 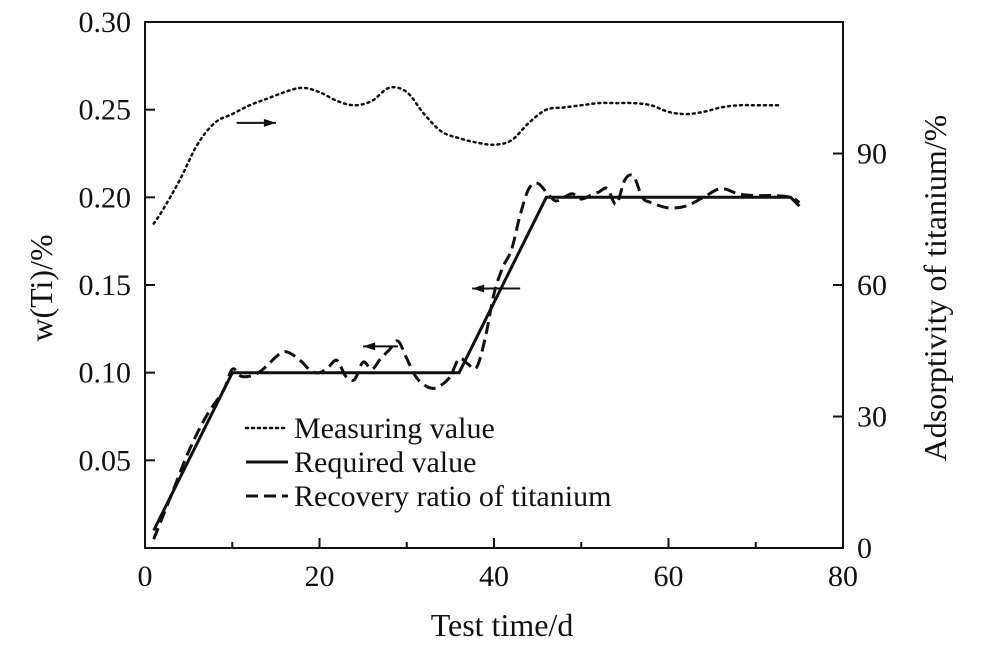 What do you see at coordinates (145, 576) in the screenshot?
I see `x-tick-label: 0` at bounding box center [145, 576].